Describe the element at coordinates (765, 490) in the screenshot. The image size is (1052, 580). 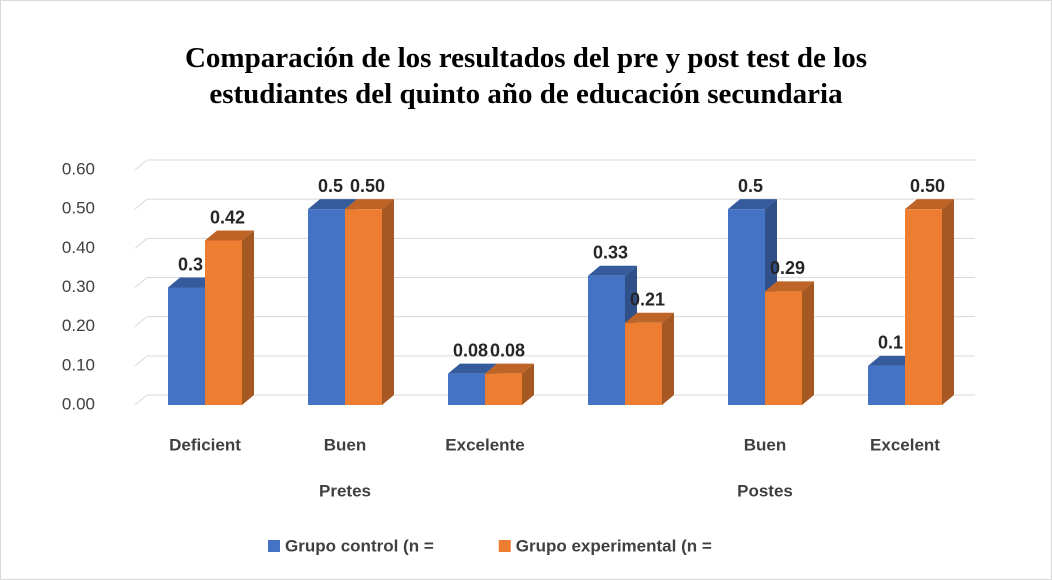
I see `group-label: Postes` at that location.